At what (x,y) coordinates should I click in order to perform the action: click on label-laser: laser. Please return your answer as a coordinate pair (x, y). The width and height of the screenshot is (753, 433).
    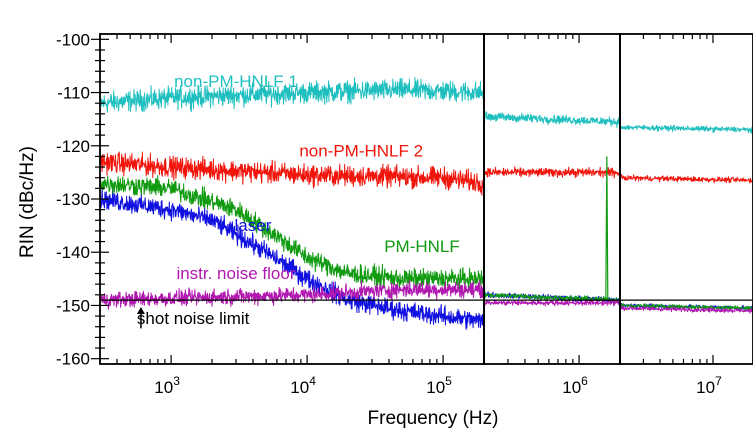
    Looking at the image, I should click on (253, 225).